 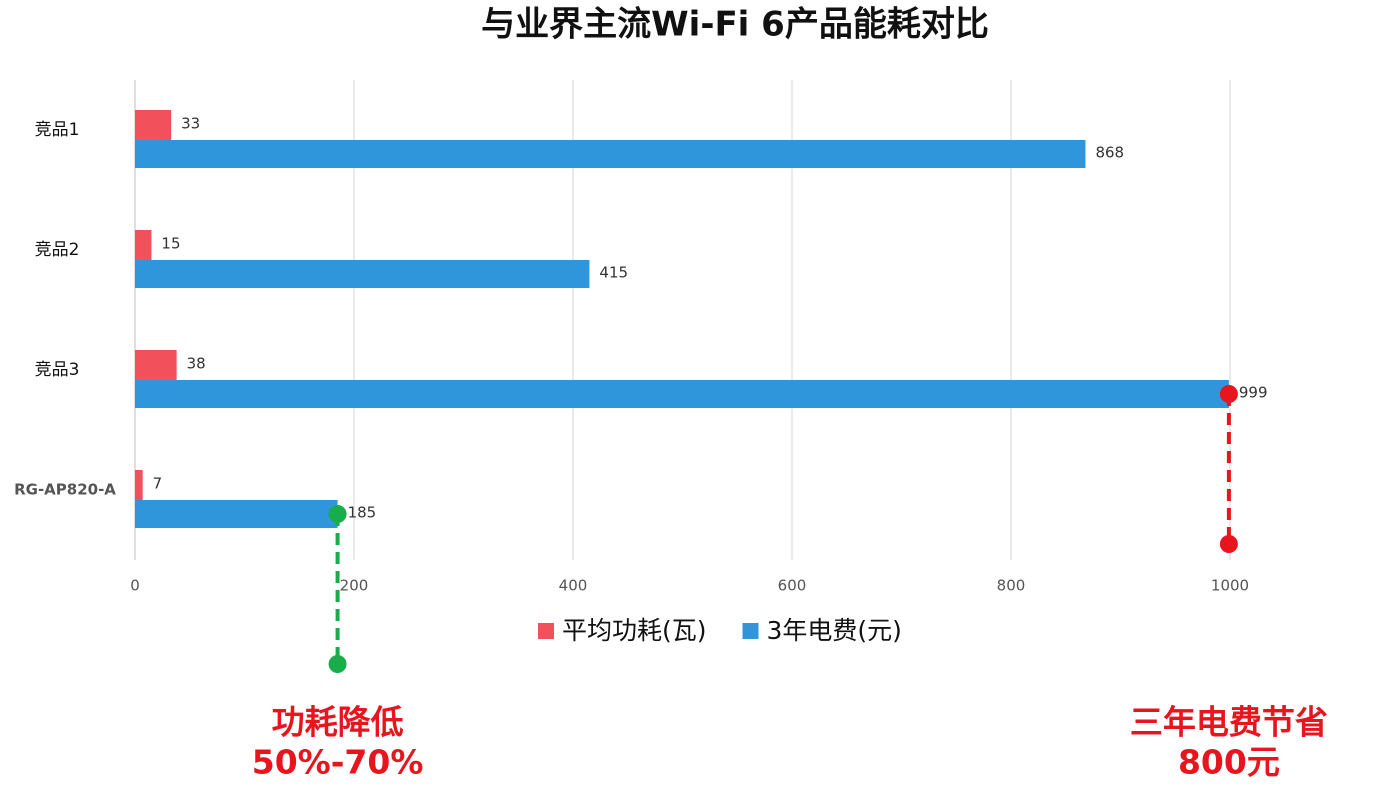 I want to click on x-tick-label: 1000, so click(x=1230, y=586).